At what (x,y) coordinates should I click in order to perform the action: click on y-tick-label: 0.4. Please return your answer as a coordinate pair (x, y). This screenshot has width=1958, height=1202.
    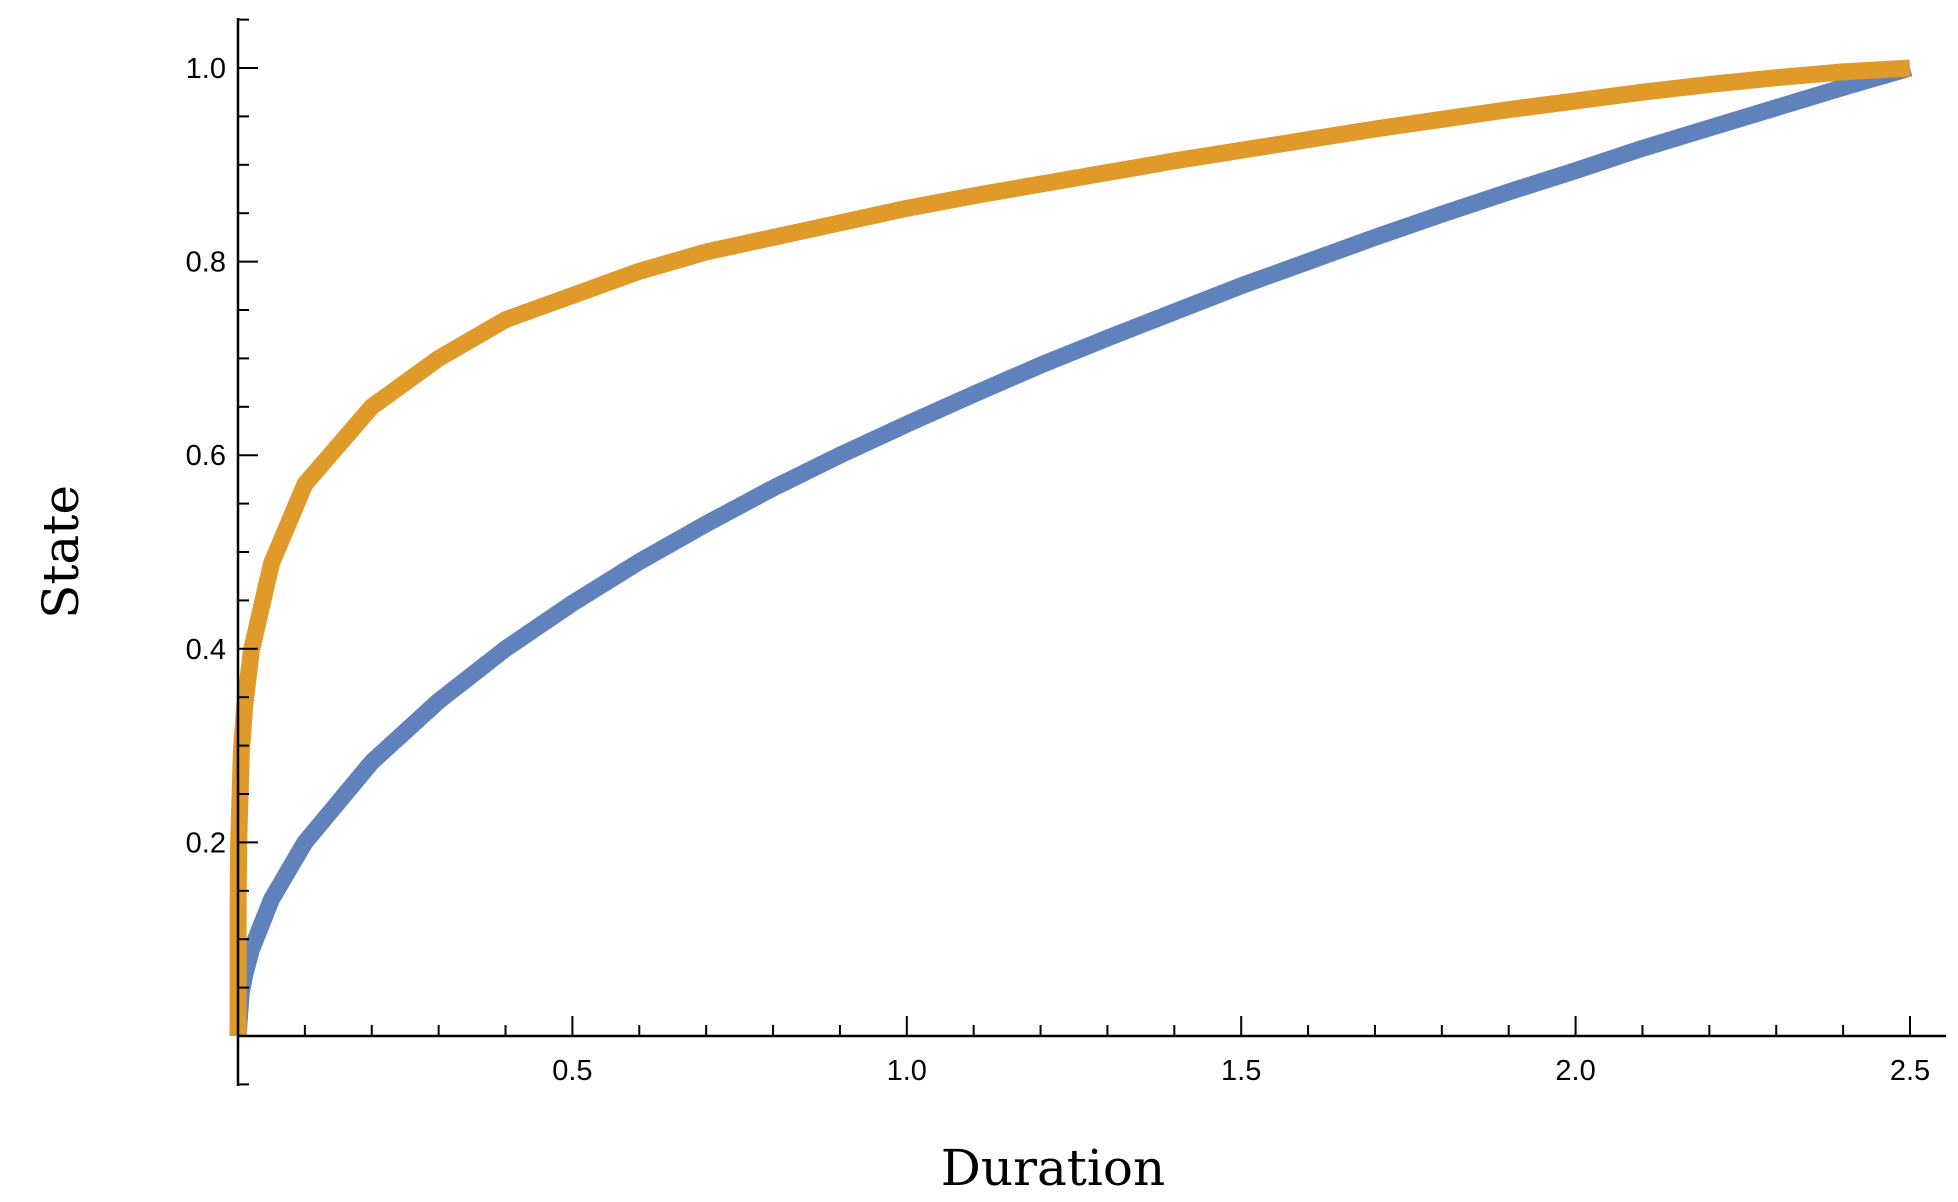
    Looking at the image, I should click on (206, 650).